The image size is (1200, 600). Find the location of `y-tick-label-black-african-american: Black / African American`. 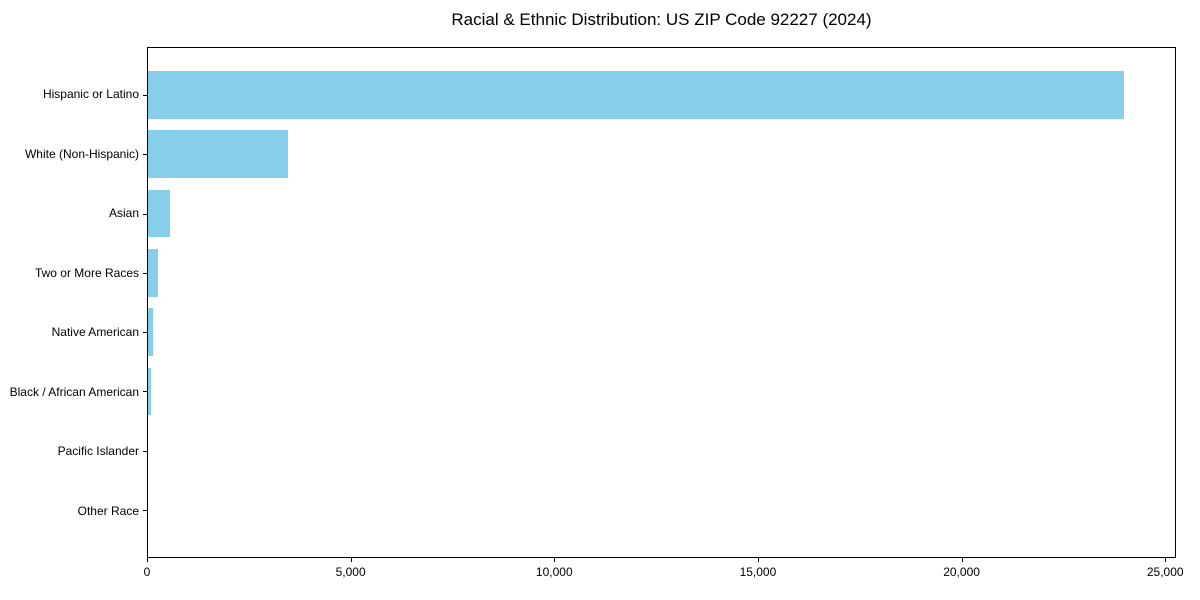

y-tick-label-black-african-american: Black / African American is located at coordinates (74, 391).